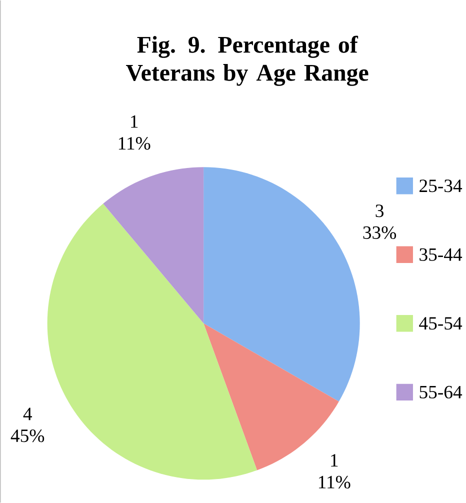 The height and width of the screenshot is (503, 466). What do you see at coordinates (440, 323) in the screenshot?
I see `legend-label: 45-54` at bounding box center [440, 323].